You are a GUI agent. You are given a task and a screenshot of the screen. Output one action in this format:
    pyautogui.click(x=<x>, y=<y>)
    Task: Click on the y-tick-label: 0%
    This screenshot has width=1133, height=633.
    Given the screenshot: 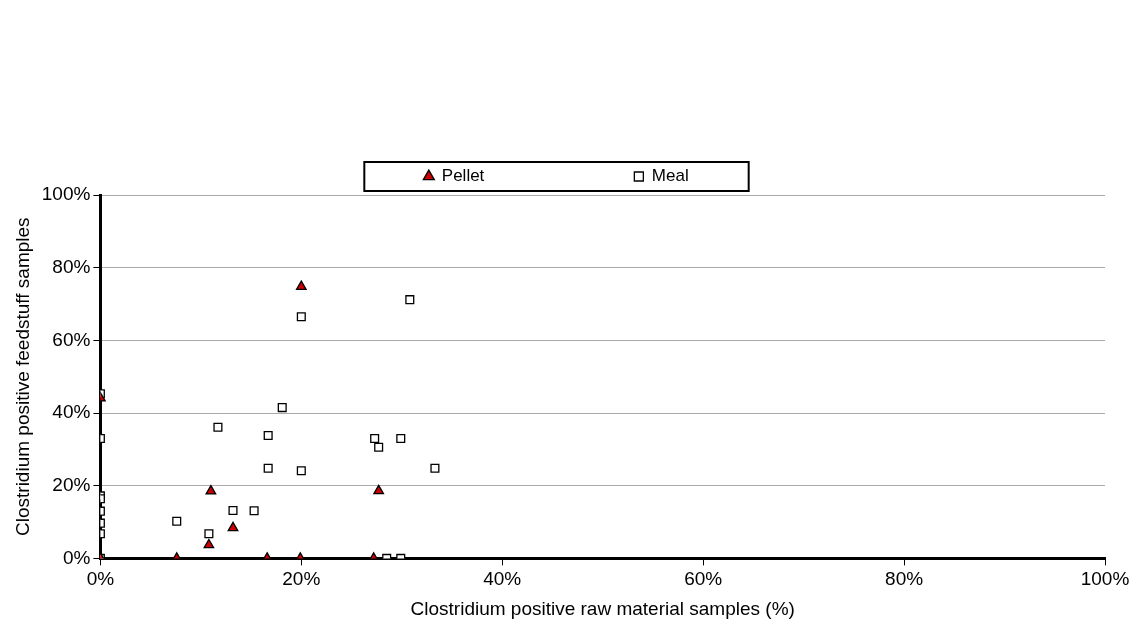 What is the action you would take?
    pyautogui.click(x=76, y=557)
    